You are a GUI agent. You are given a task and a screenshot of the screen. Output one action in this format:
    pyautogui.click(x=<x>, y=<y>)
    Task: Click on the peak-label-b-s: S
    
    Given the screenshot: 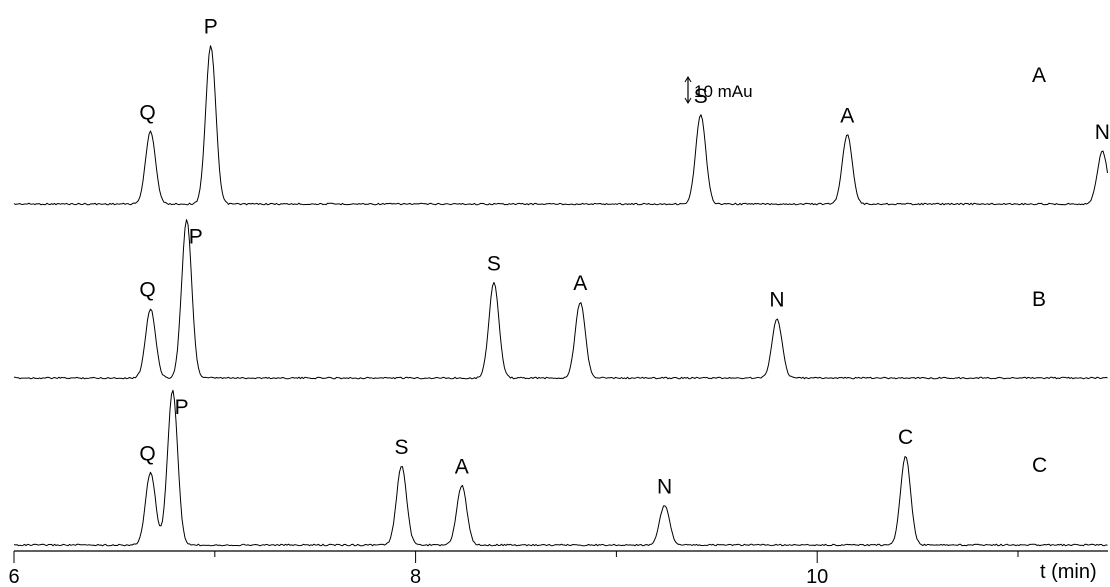 What is the action you would take?
    pyautogui.click(x=494, y=263)
    